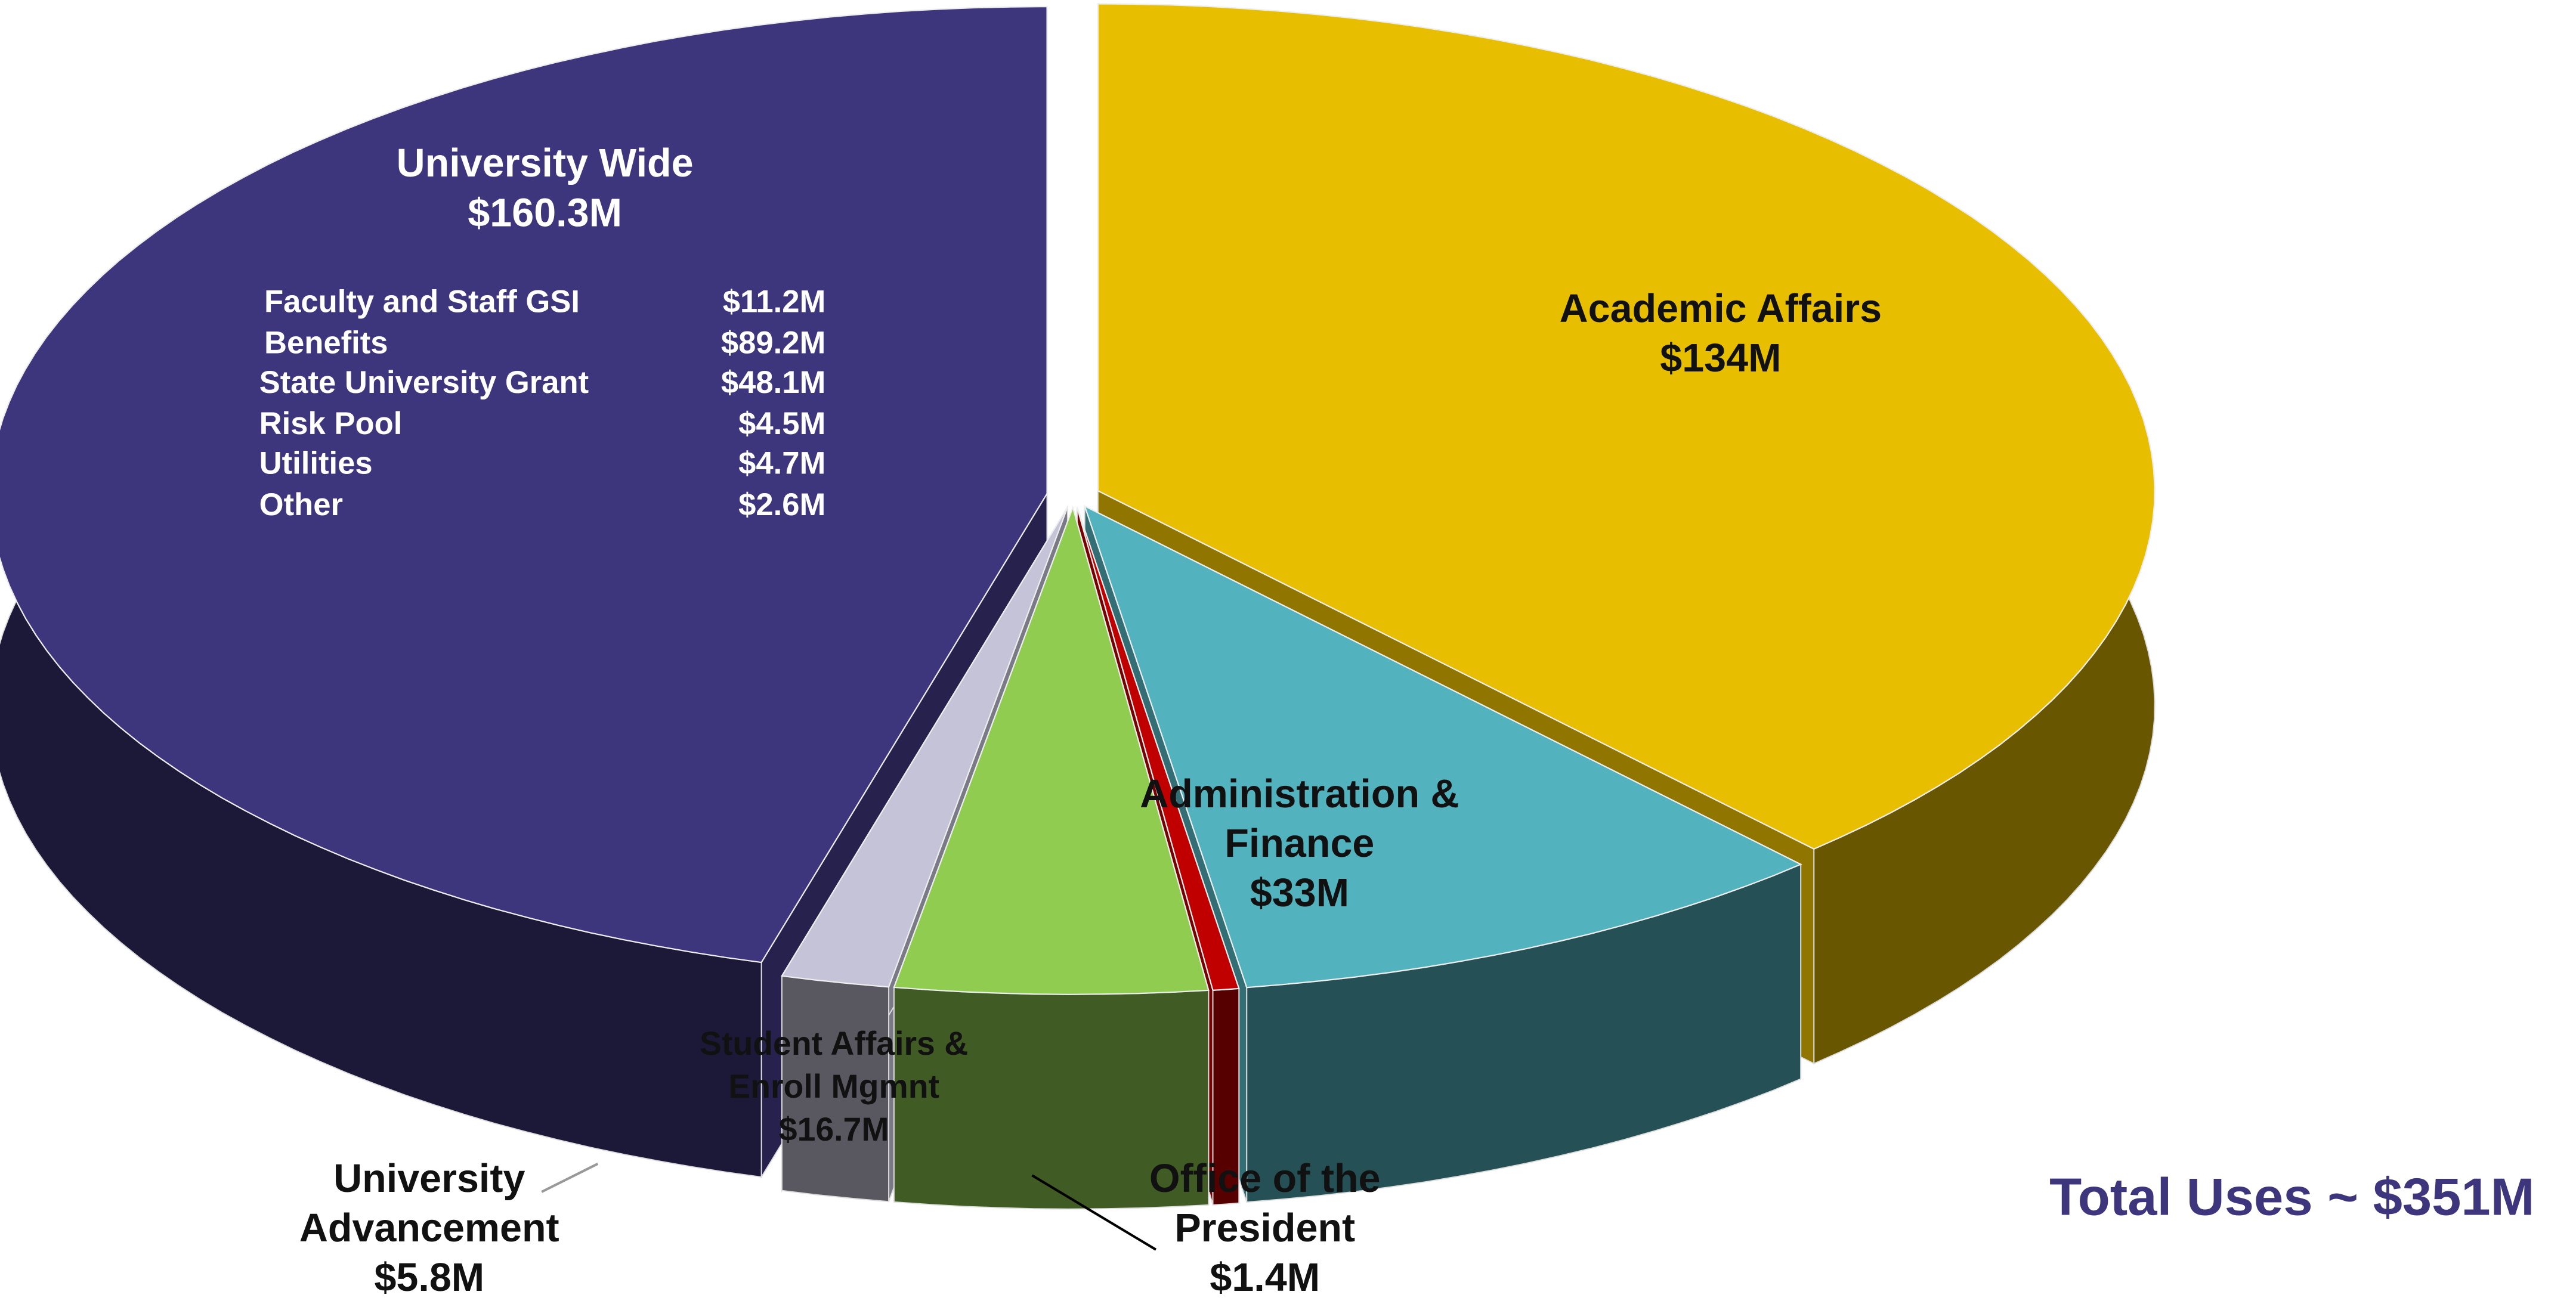 The width and height of the screenshot is (2576, 1304). What do you see at coordinates (1265, 1278) in the screenshot?
I see `value-label: $1.4M` at bounding box center [1265, 1278].